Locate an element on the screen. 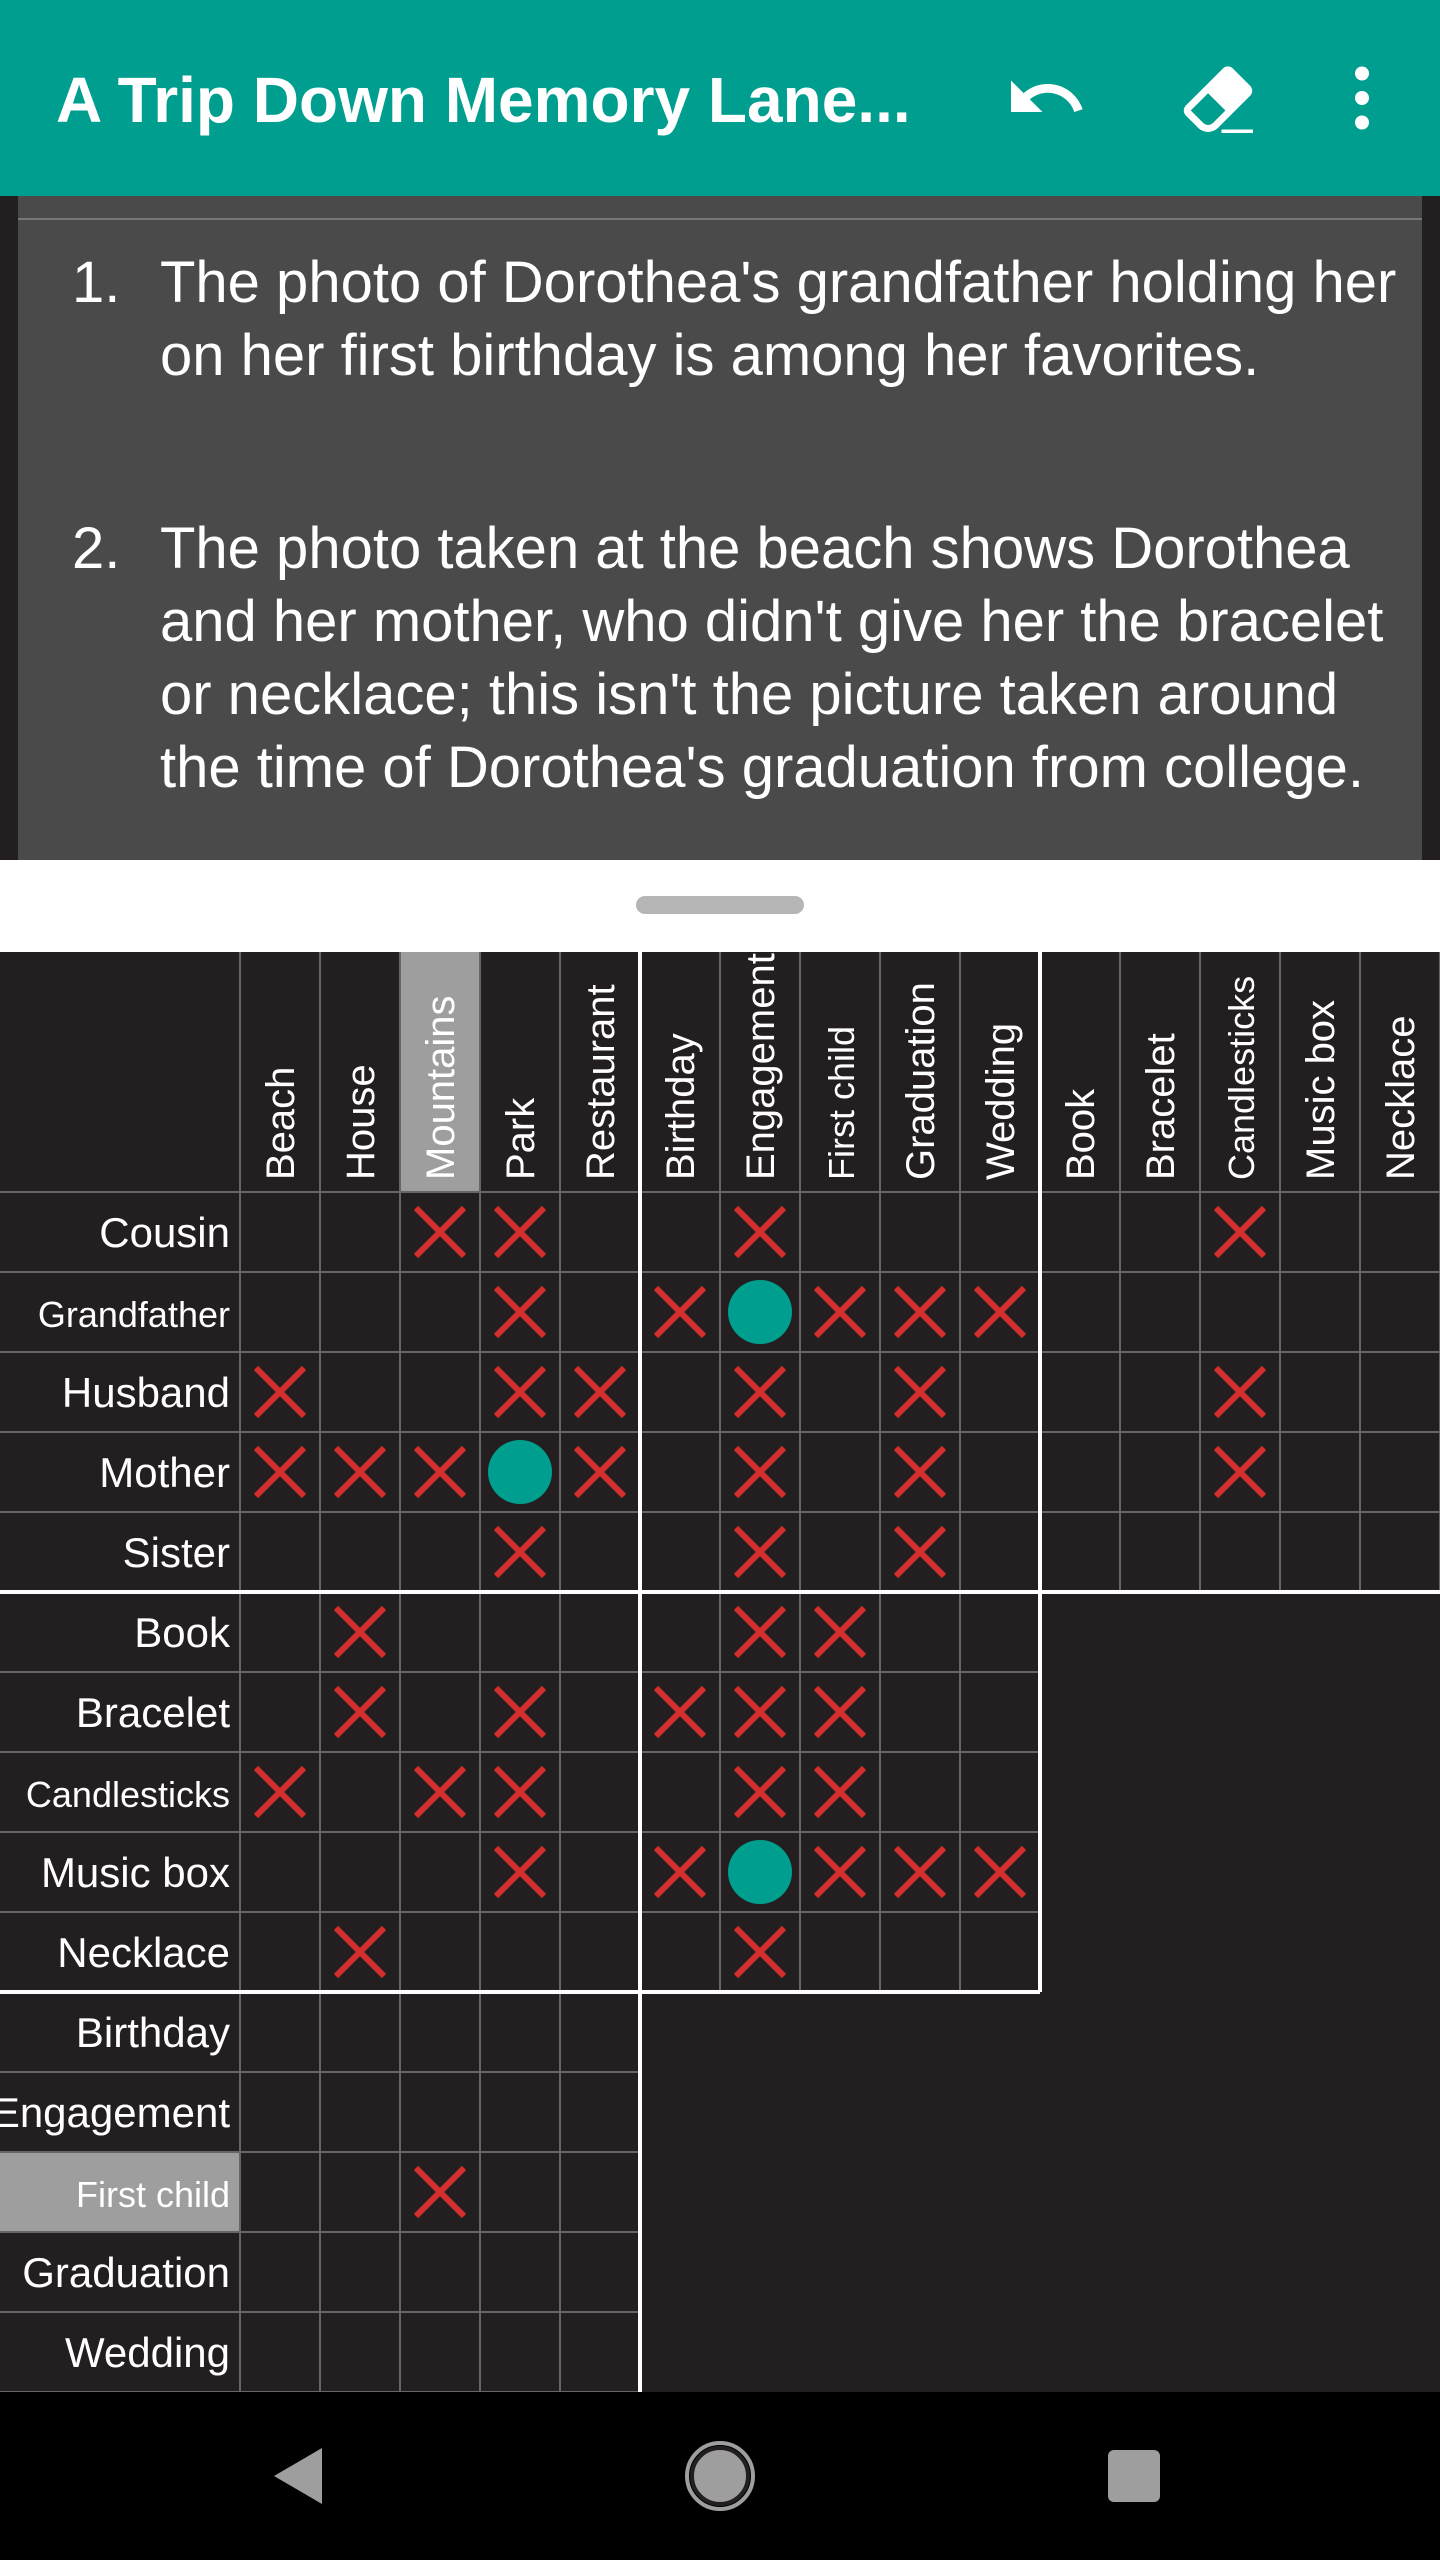 The image size is (1440, 2560). row-header: Sister is located at coordinates (176, 1552).